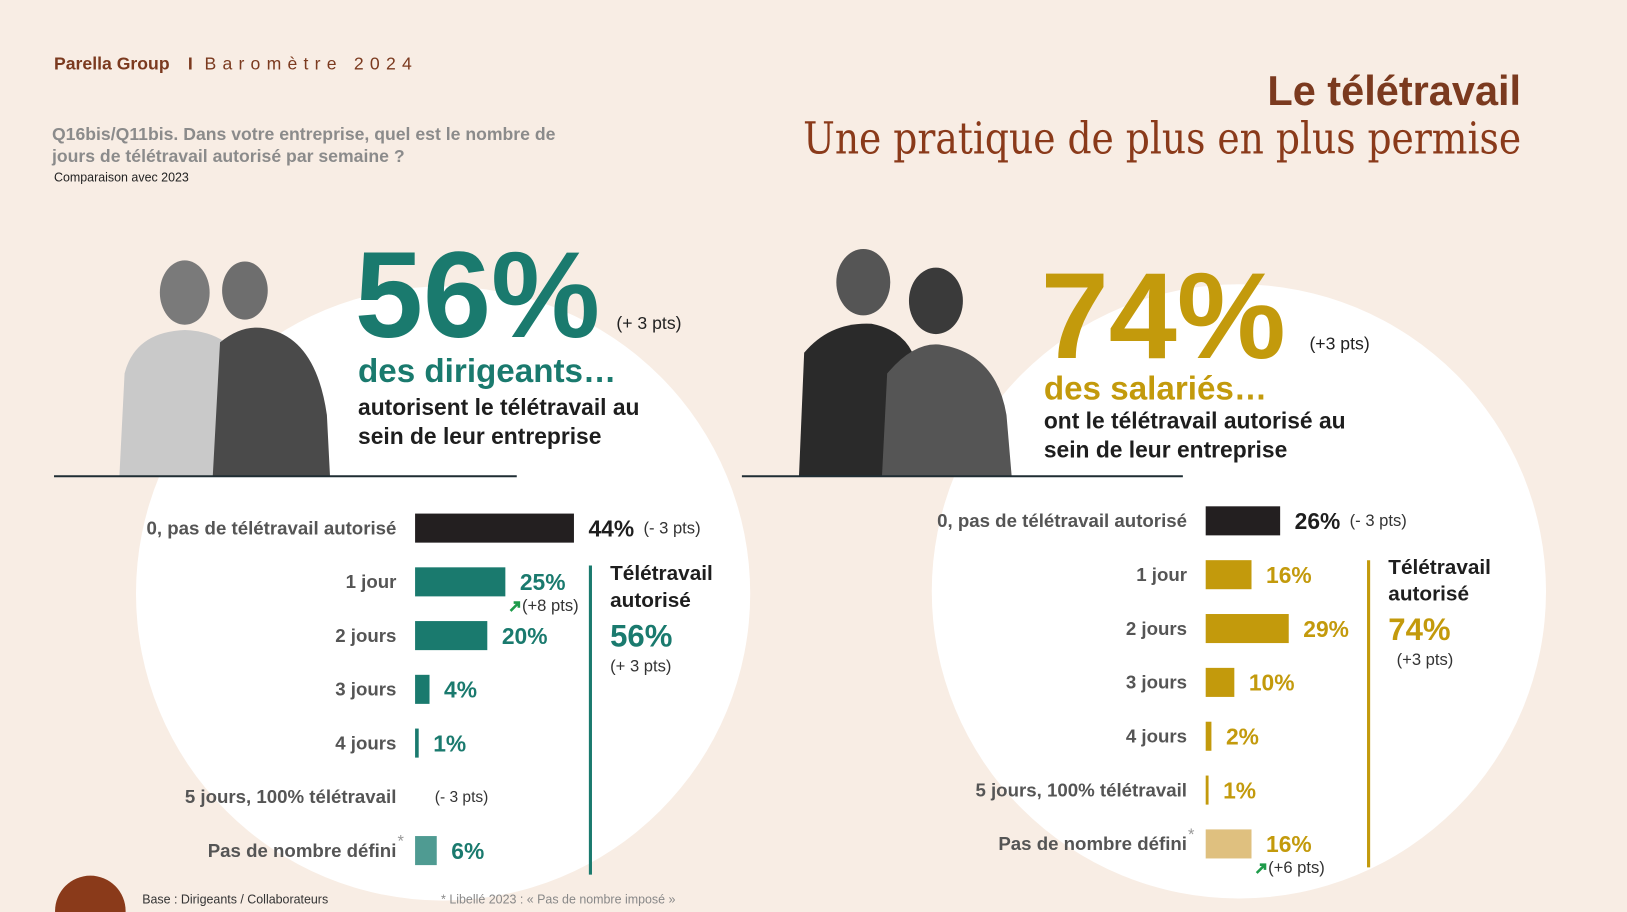 Image resolution: width=1627 pixels, height=912 pixels. Describe the element at coordinates (467, 851) in the screenshot. I see `value-label: 6%` at that location.